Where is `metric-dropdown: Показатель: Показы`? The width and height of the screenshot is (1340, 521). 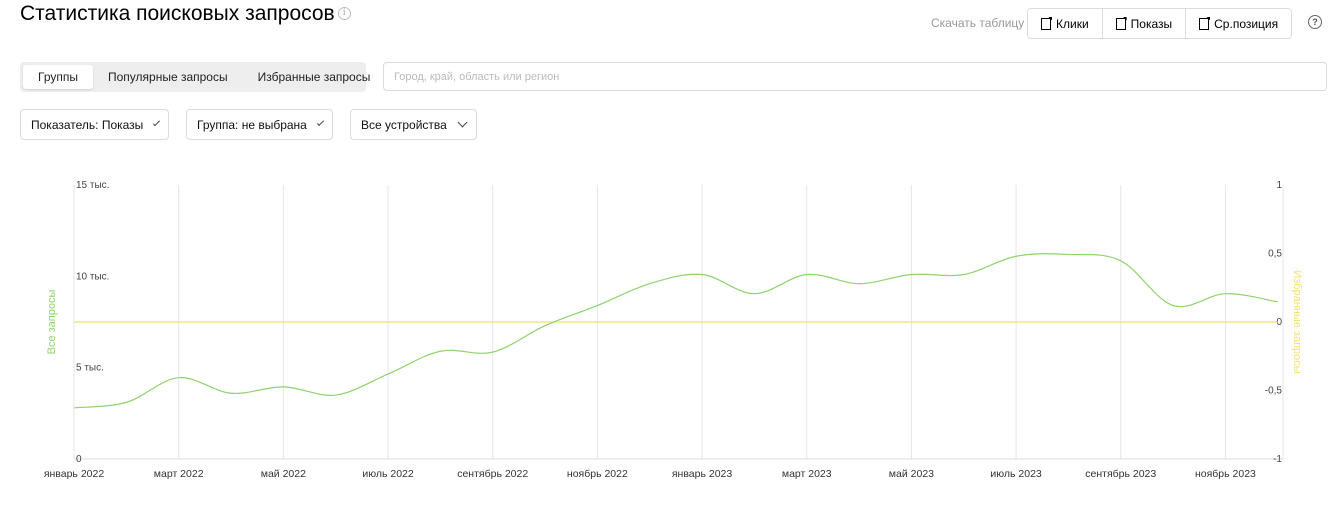
metric-dropdown: Показатель: Показы is located at coordinates (94, 124).